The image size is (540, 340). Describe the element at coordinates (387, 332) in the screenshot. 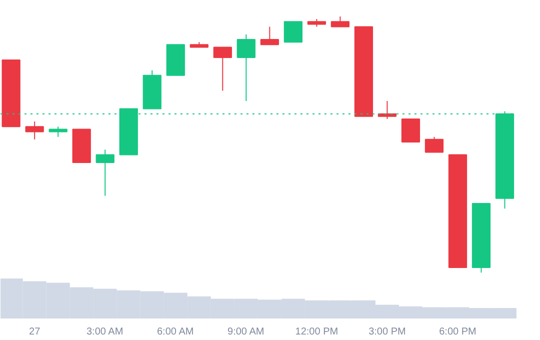

I see `x-tick-label: 3:00 PM` at that location.